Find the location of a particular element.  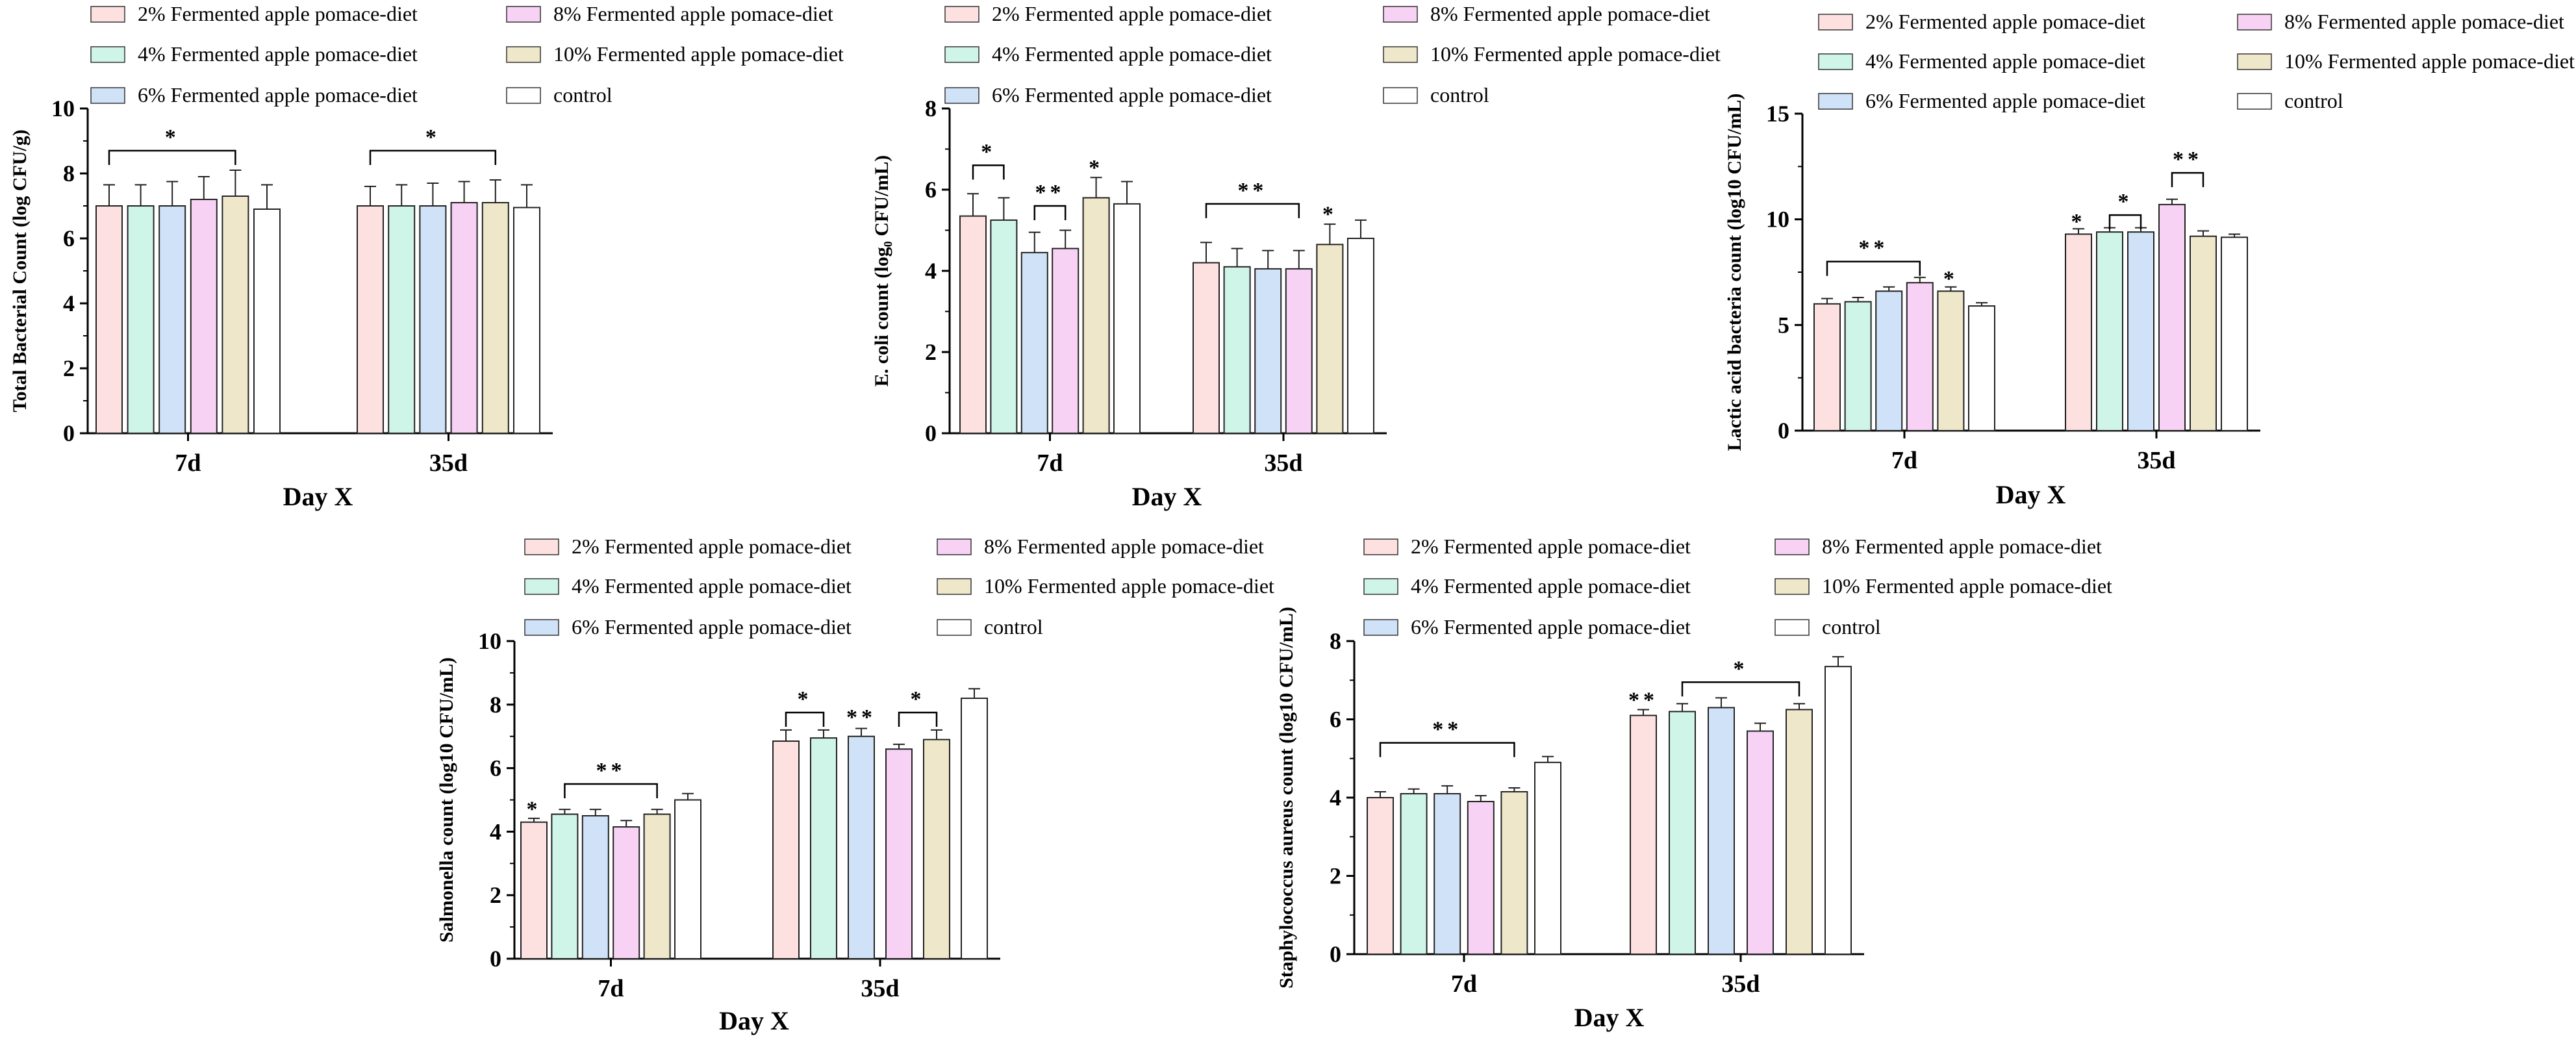

x-tick-label: 35d is located at coordinates (448, 463).